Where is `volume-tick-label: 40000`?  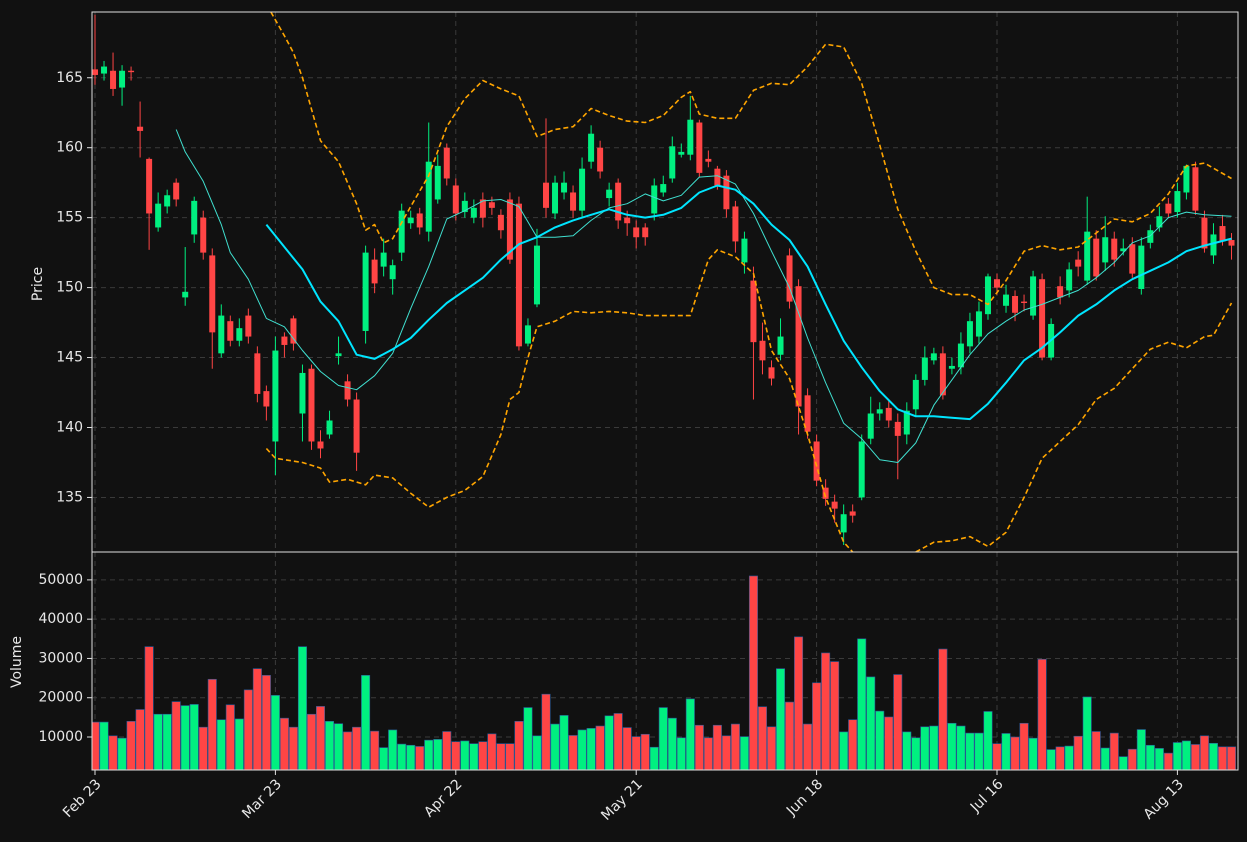
volume-tick-label: 40000 is located at coordinates (60, 619).